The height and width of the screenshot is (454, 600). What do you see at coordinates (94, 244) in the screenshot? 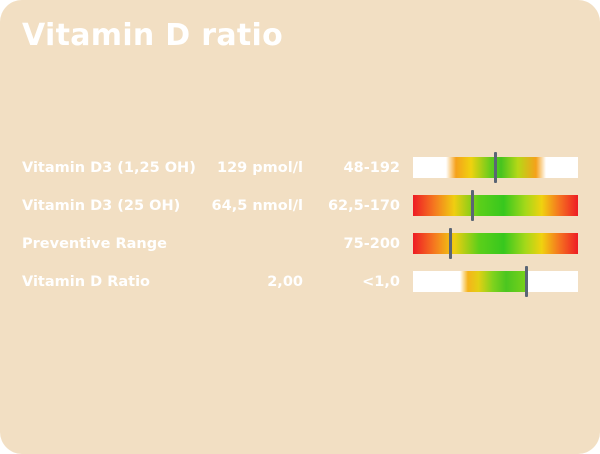
I see `result-name: Preventive Range` at bounding box center [94, 244].